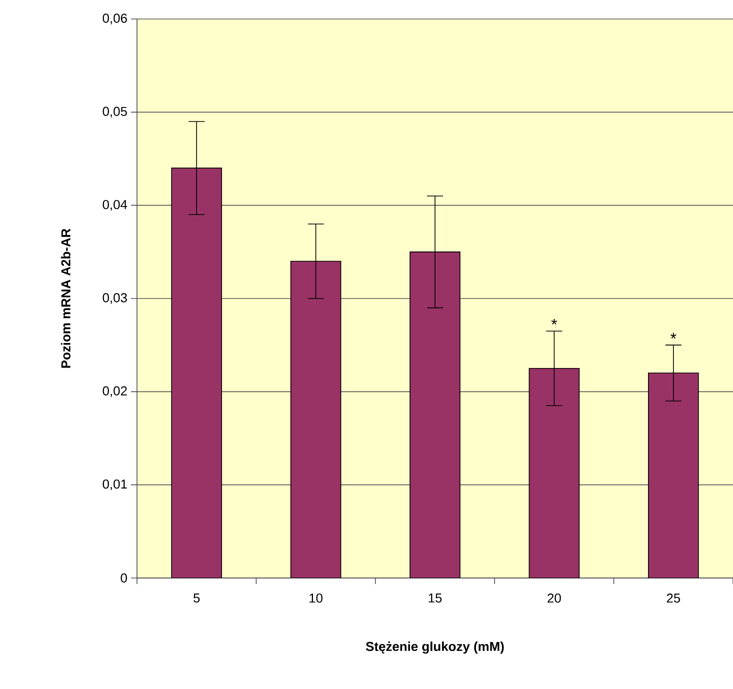 This screenshot has height=689, width=733. Describe the element at coordinates (65, 298) in the screenshot. I see `y-axis-title: Poziom mRNA A2b-AR` at that location.